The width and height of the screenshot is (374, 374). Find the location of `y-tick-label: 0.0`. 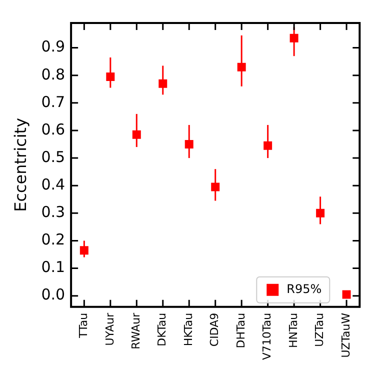

y-tick-label: 0.0 is located at coordinates (53, 295).